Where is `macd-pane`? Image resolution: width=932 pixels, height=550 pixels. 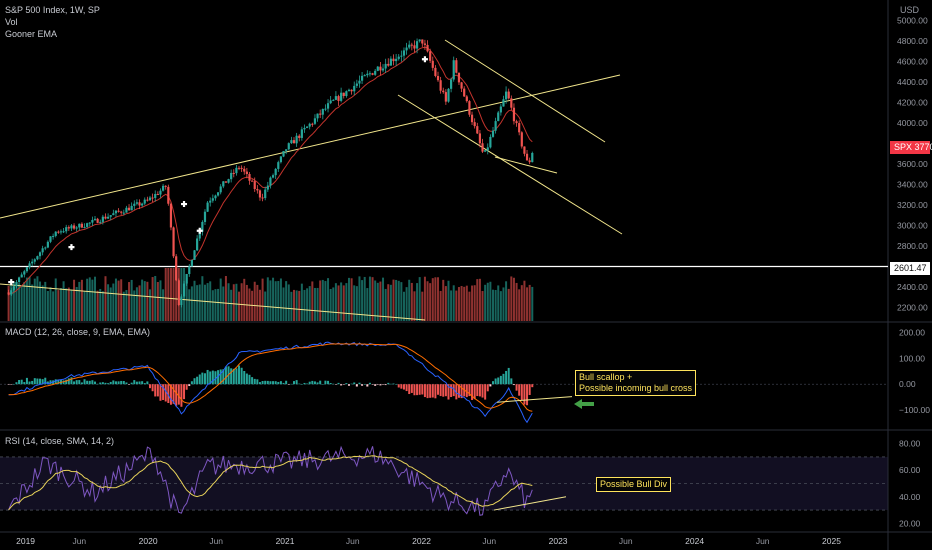 macd-pane is located at coordinates (444, 382).